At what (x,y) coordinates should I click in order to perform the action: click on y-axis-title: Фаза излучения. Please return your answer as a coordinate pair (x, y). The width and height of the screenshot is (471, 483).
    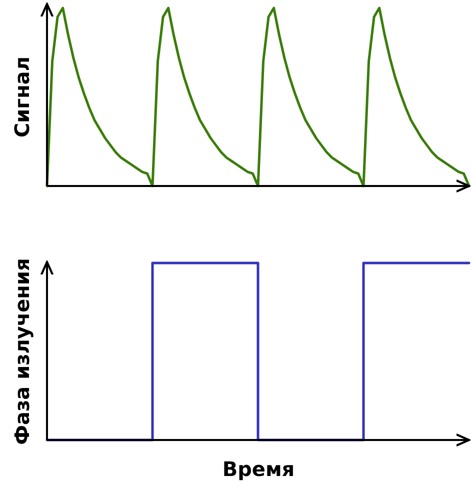
    Looking at the image, I should click on (22, 351).